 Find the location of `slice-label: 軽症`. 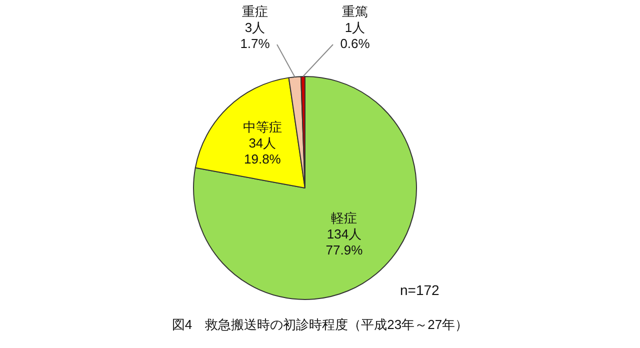

slice-label: 軽症 is located at coordinates (344, 218).